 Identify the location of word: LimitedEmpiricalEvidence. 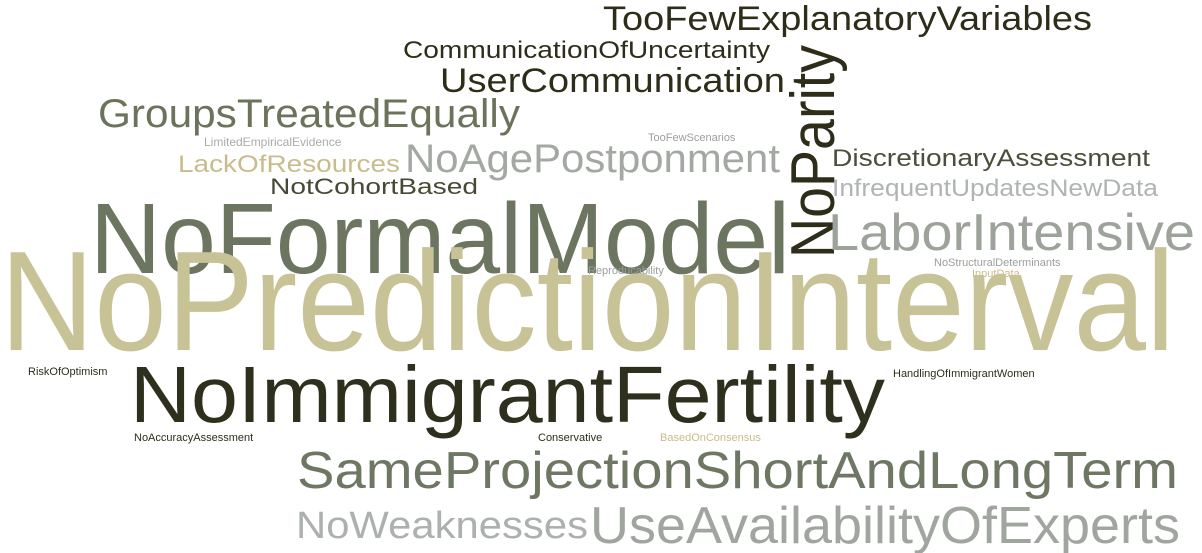
(273, 142).